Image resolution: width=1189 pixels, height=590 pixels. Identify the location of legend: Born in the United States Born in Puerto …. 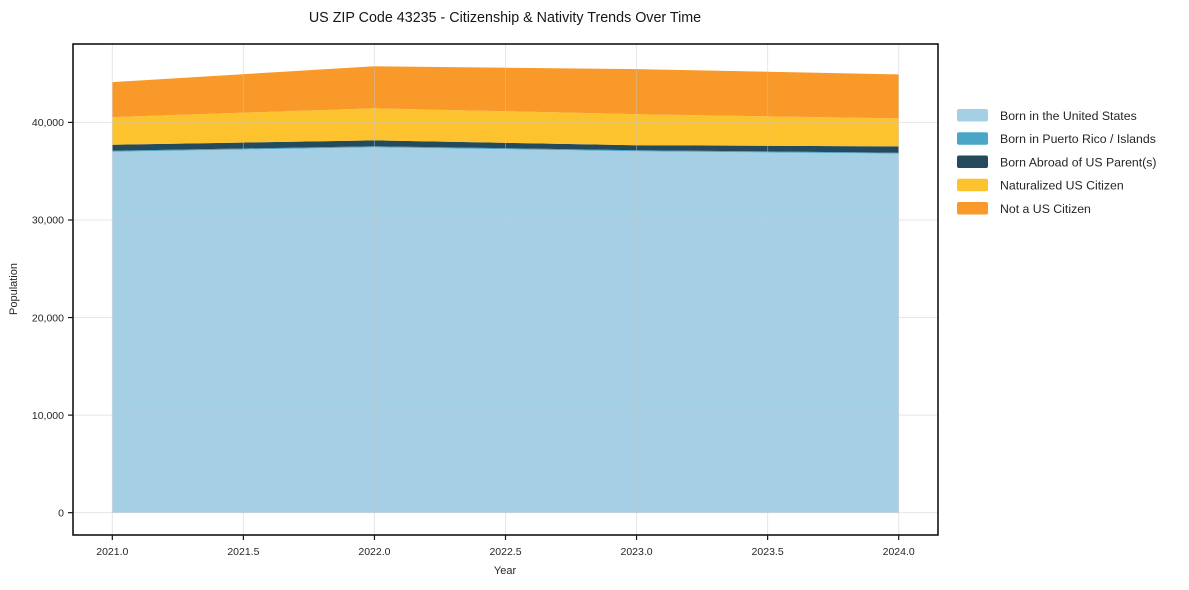
(1057, 162).